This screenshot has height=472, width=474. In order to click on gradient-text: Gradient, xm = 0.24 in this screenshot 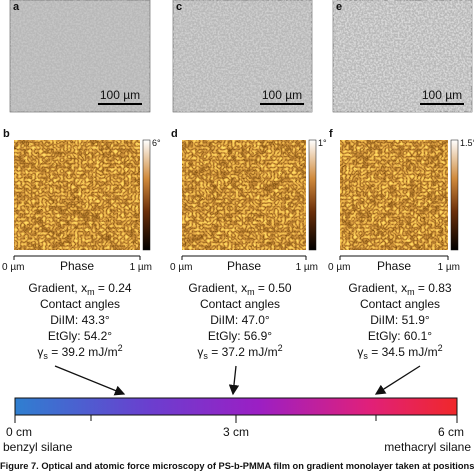, I will do `click(80, 289)`.